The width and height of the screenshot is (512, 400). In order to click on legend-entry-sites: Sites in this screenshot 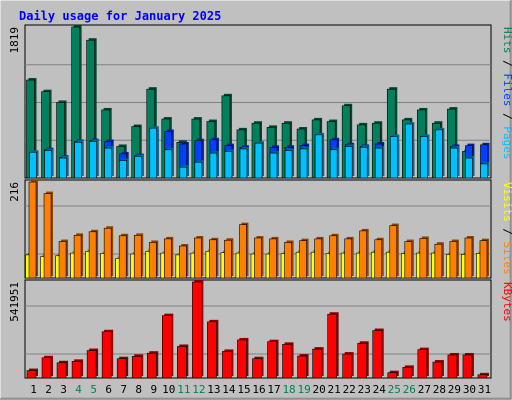, I will do `click(506, 258)`.